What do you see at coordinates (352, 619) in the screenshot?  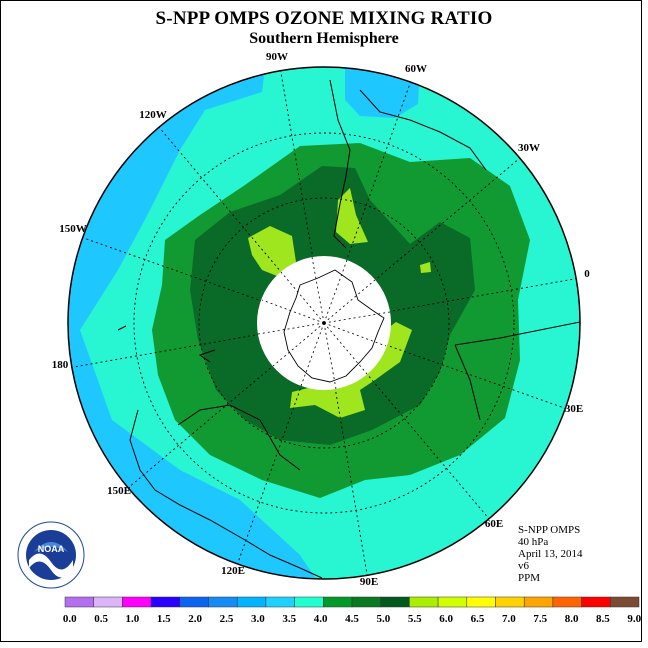 I see `legend-tick-label: 4.5` at bounding box center [352, 619].